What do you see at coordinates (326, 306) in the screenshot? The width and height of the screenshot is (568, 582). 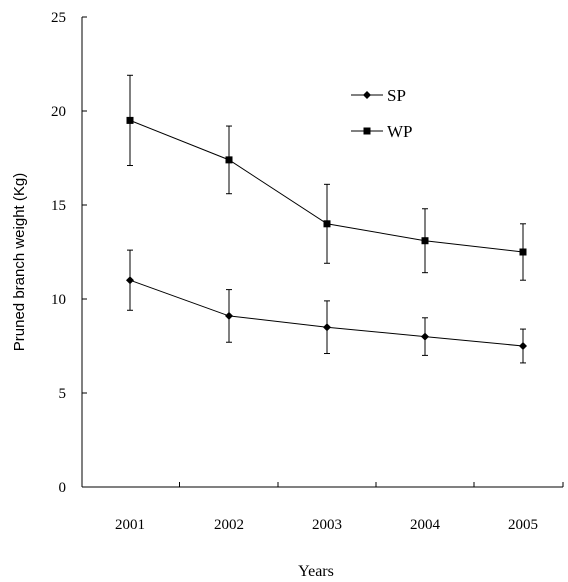 I see `series-sp` at bounding box center [326, 306].